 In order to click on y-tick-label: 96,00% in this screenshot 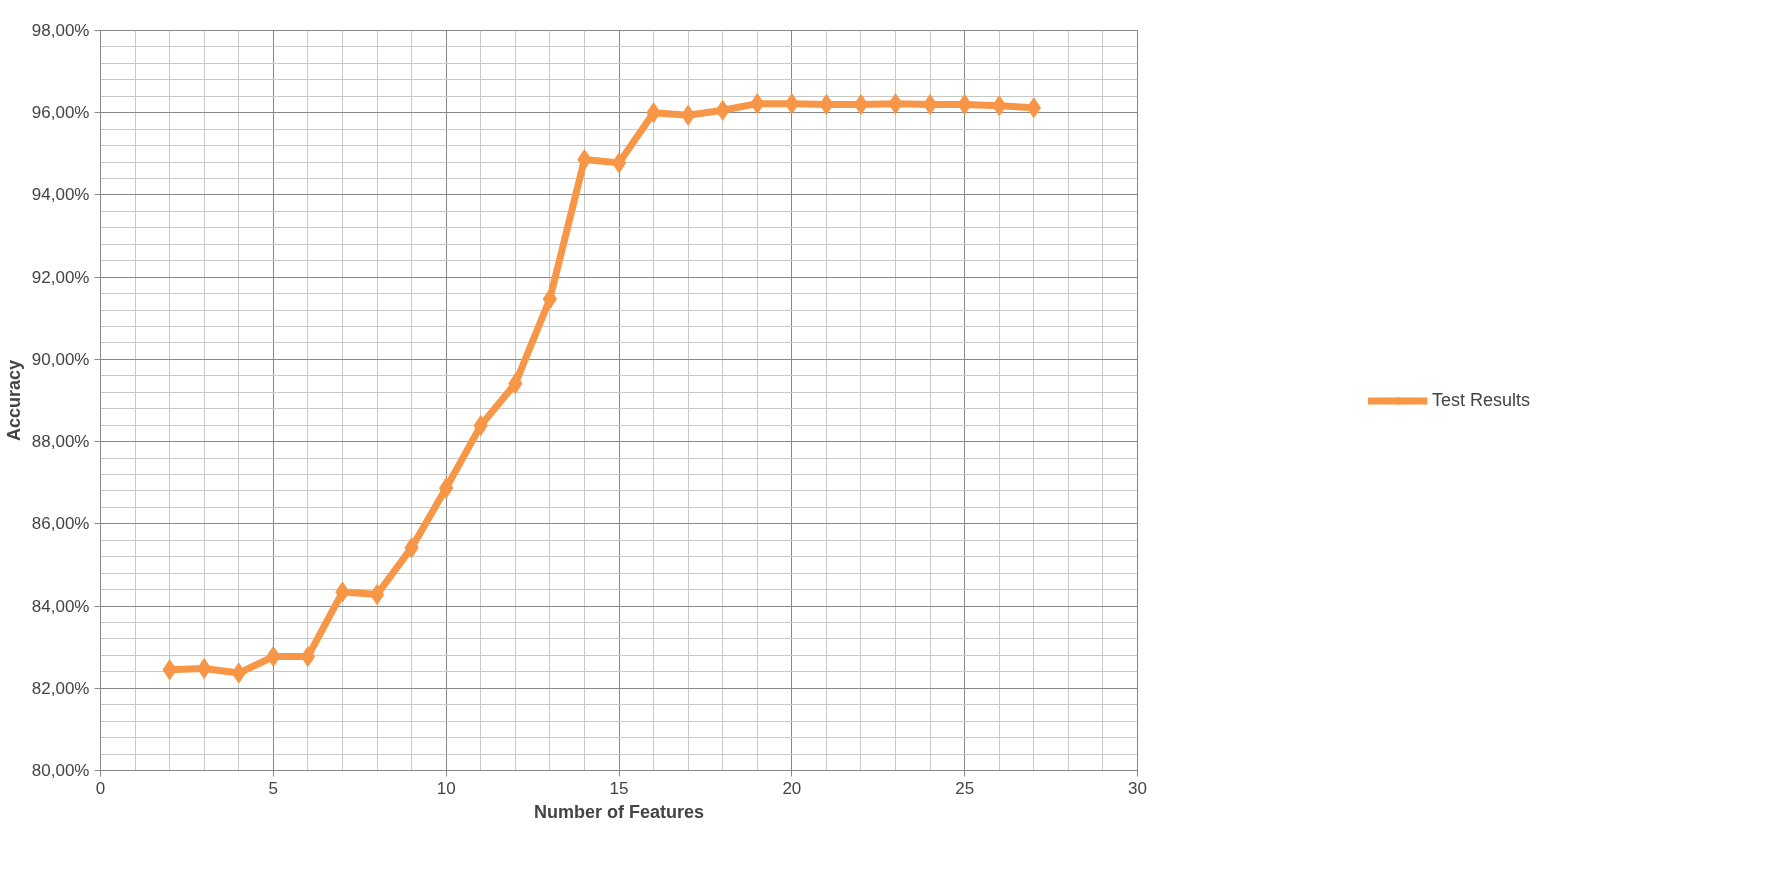, I will do `click(60, 113)`.